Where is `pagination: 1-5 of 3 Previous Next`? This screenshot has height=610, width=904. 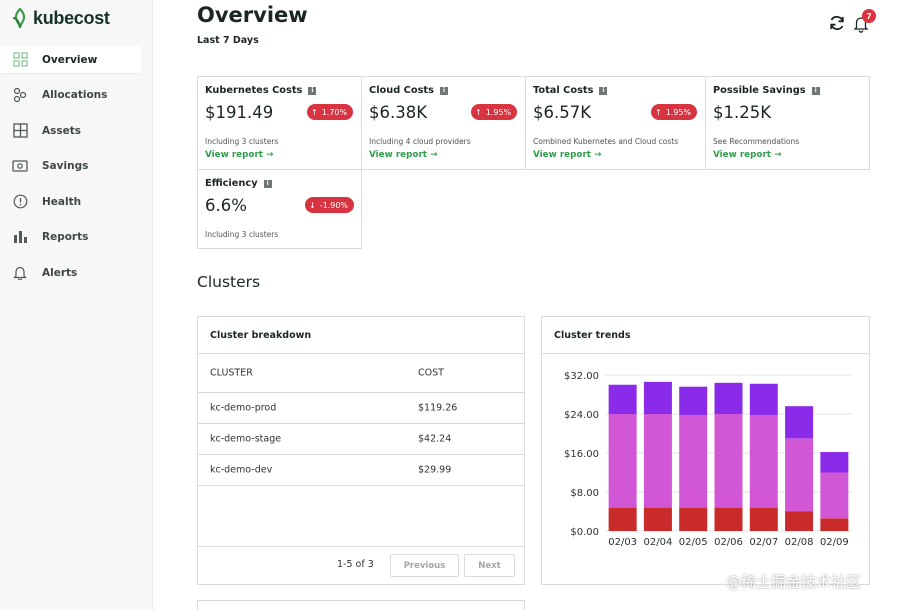
pagination: 1-5 of 3 Previous Next is located at coordinates (361, 565).